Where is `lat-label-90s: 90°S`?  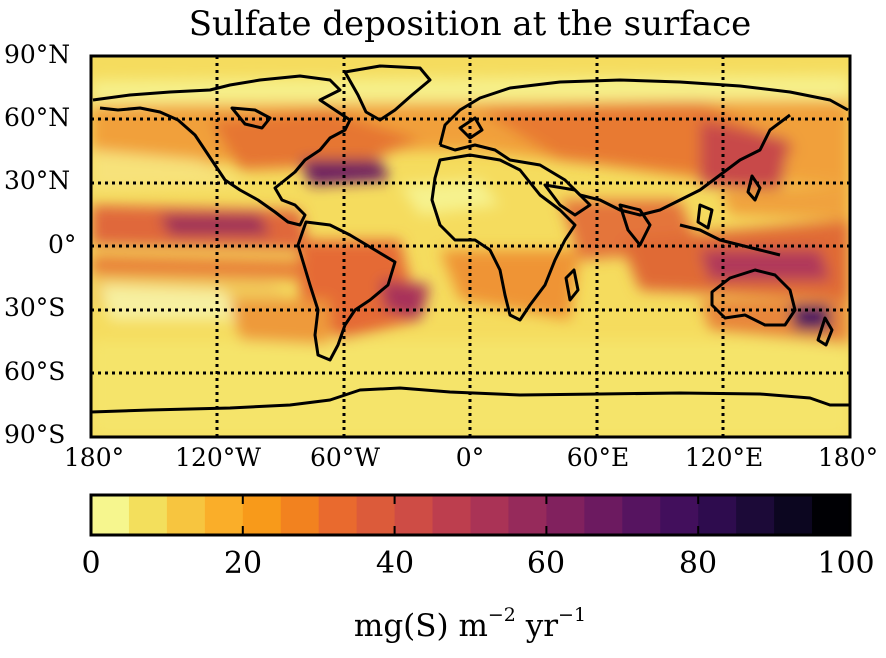 lat-label-90s: 90°S is located at coordinates (35, 434).